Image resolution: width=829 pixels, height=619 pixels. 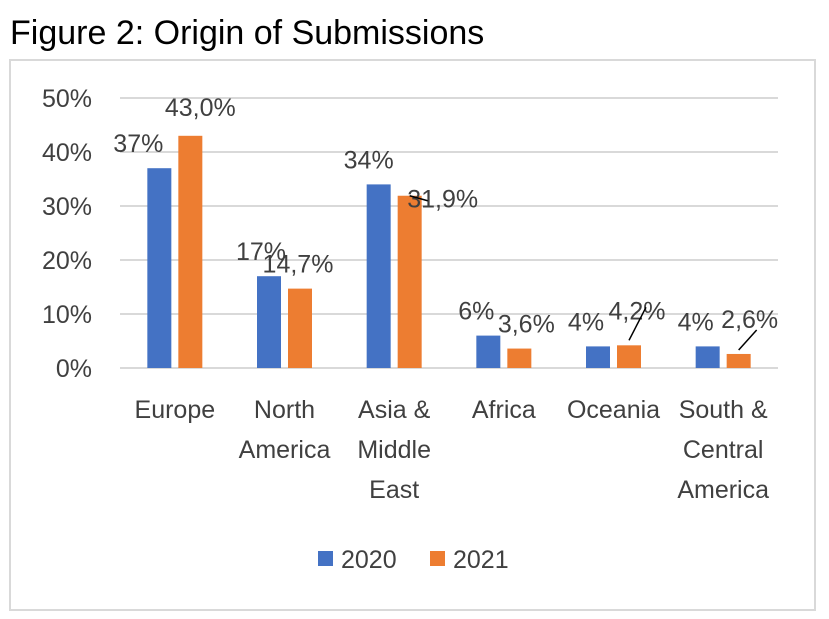 What do you see at coordinates (394, 410) in the screenshot?
I see `x-category-label-line: Asia &` at bounding box center [394, 410].